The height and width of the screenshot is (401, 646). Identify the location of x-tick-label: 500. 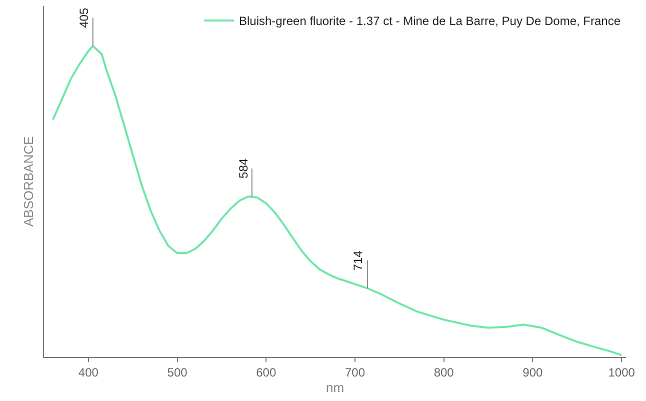
(177, 372).